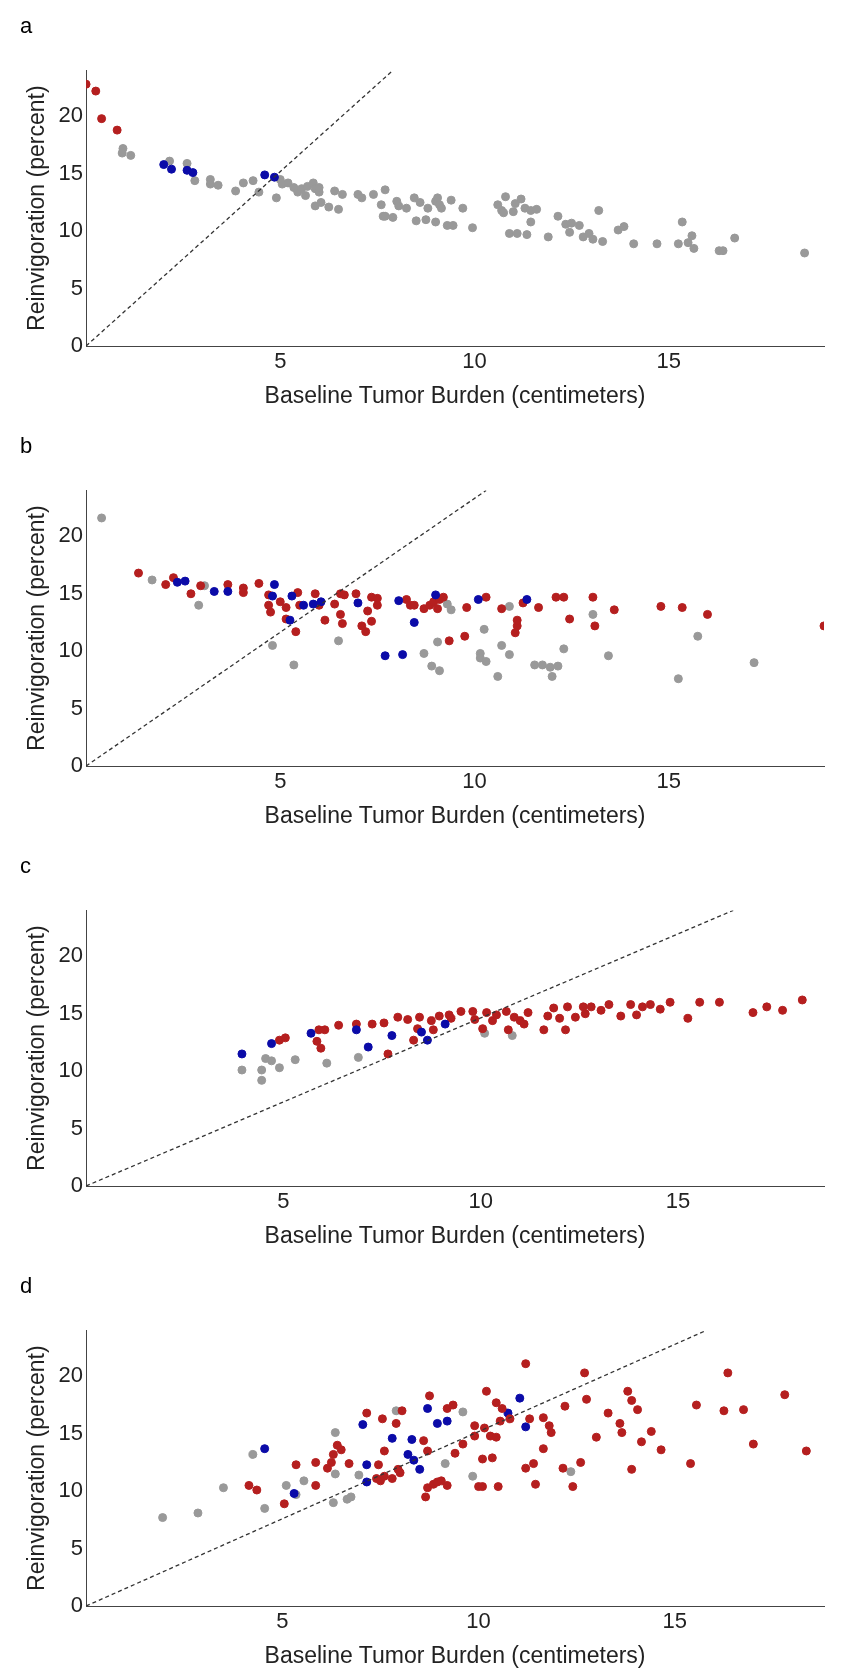  I want to click on chart-title: c, so click(25, 866).